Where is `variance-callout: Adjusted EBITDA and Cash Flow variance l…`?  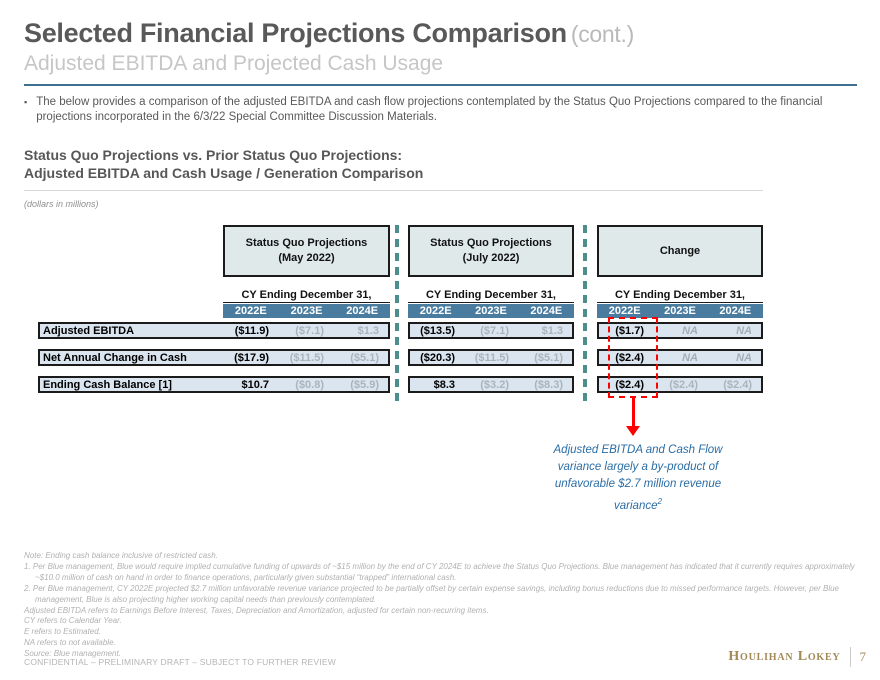
variance-callout: Adjusted EBITDA and Cash Flow variance l… is located at coordinates (638, 478).